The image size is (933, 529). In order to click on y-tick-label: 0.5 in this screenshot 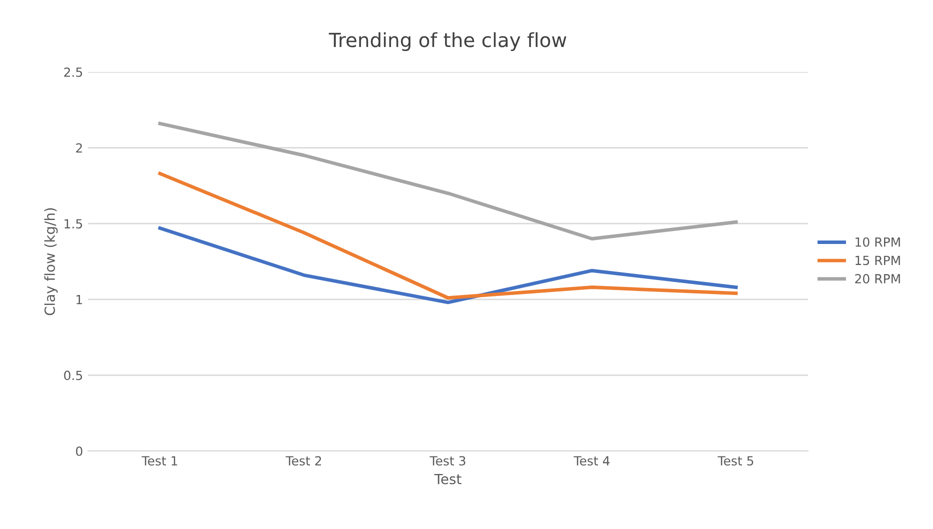, I will do `click(73, 375)`.